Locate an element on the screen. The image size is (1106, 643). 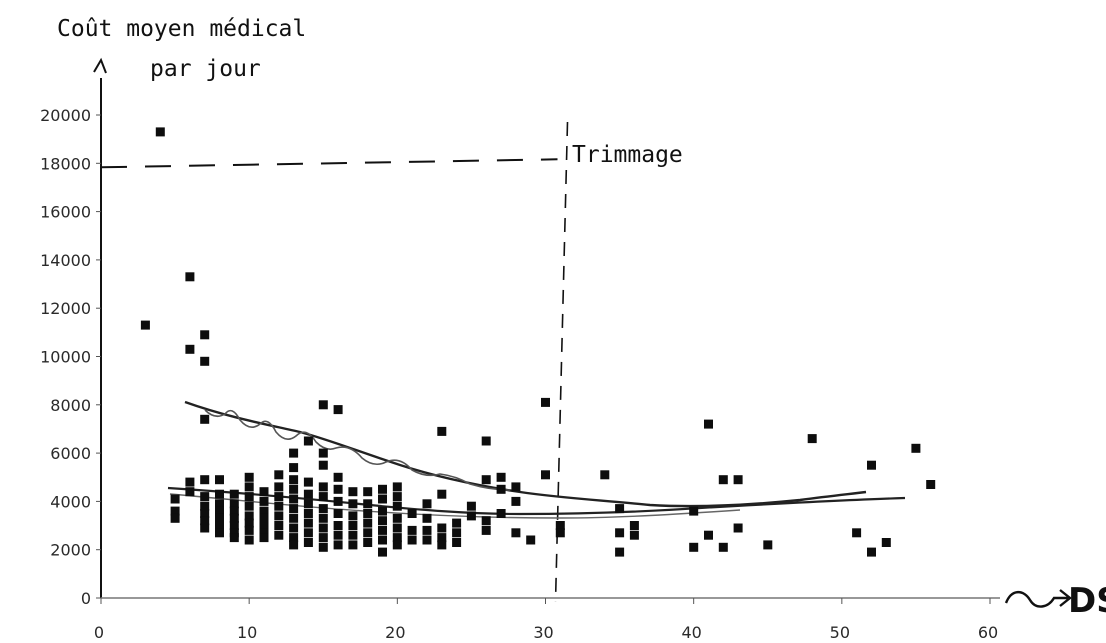
vertical-trimming-threshold-line is located at coordinates (561, 362).